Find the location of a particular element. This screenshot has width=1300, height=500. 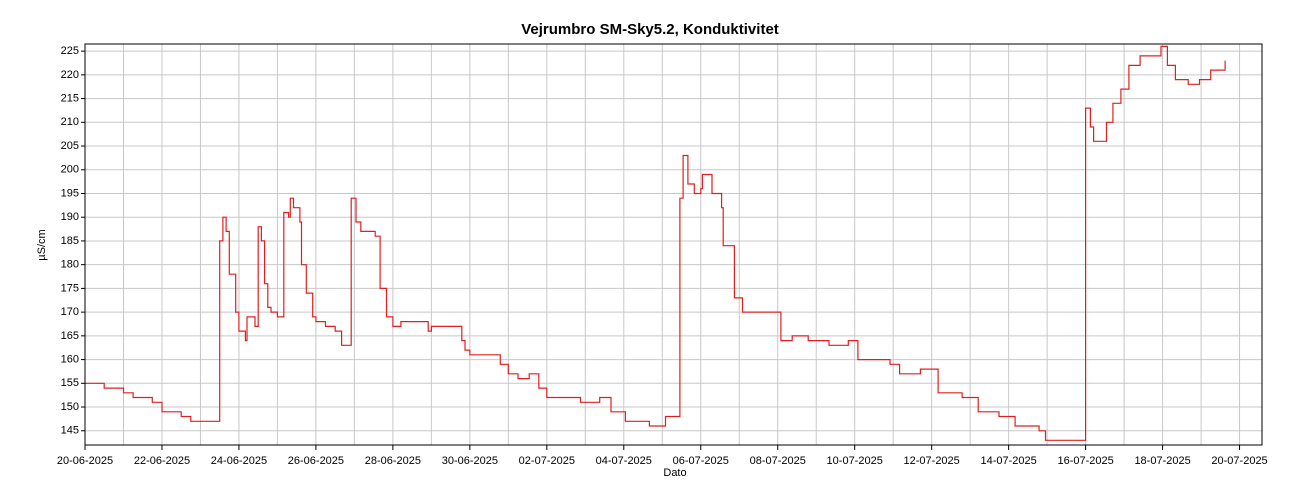

x-tick-label: 02-07-2025 is located at coordinates (547, 461).